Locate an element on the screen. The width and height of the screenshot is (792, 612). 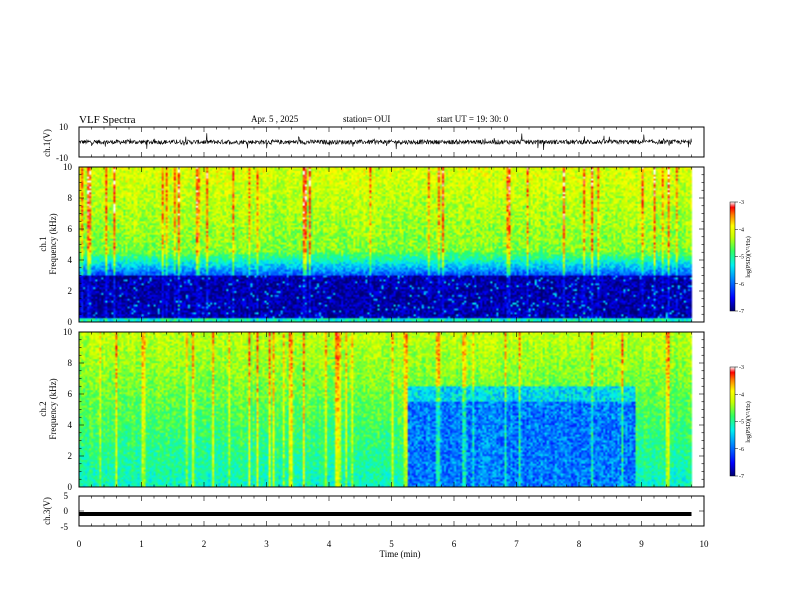
ch1-ytick-top: 10 is located at coordinates (64, 127).